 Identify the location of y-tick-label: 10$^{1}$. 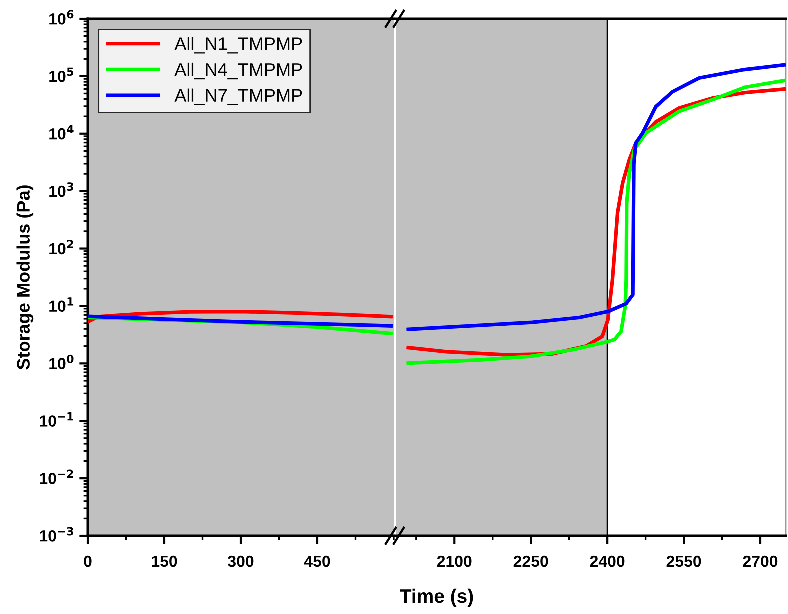
(62, 305).